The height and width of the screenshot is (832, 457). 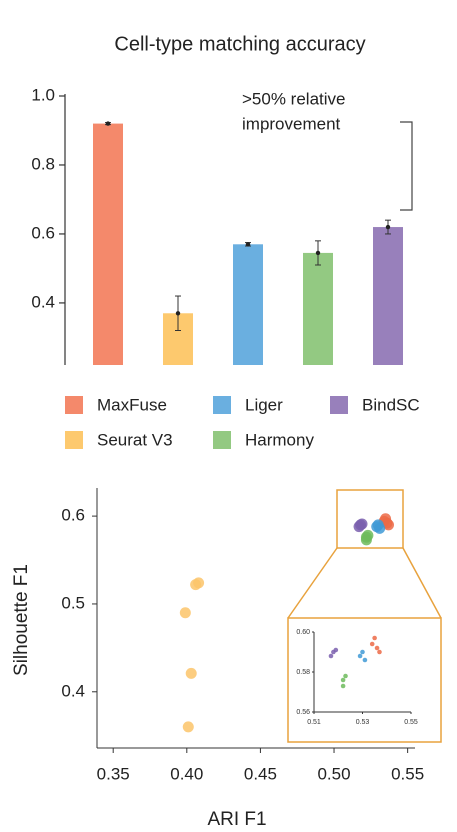 I want to click on legend-label: BindSC, so click(x=391, y=404).